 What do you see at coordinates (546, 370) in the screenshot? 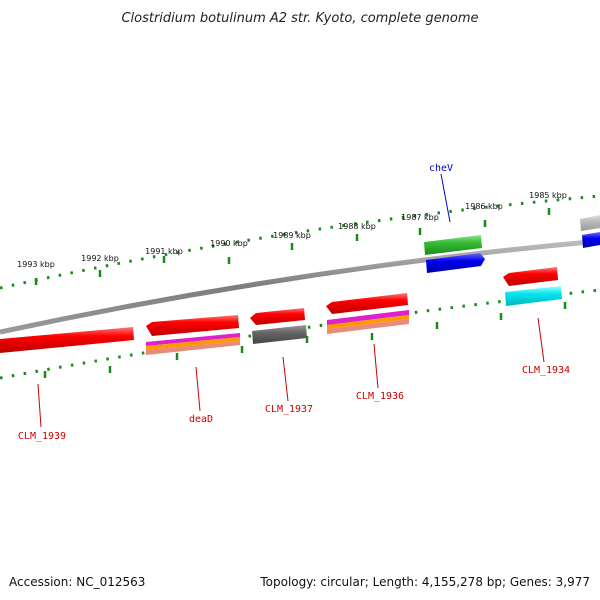
I see `gene-label-clm-1934: CLM_1934` at bounding box center [546, 370].